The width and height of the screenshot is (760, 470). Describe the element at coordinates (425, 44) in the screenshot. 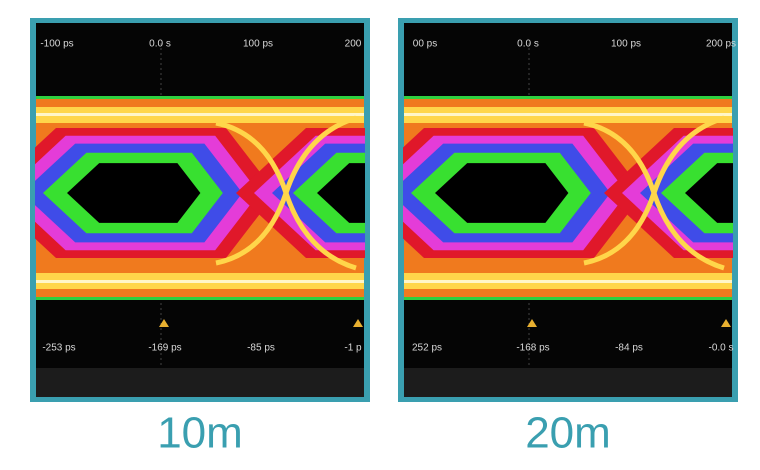

I see `time-label: 00 ps` at that location.